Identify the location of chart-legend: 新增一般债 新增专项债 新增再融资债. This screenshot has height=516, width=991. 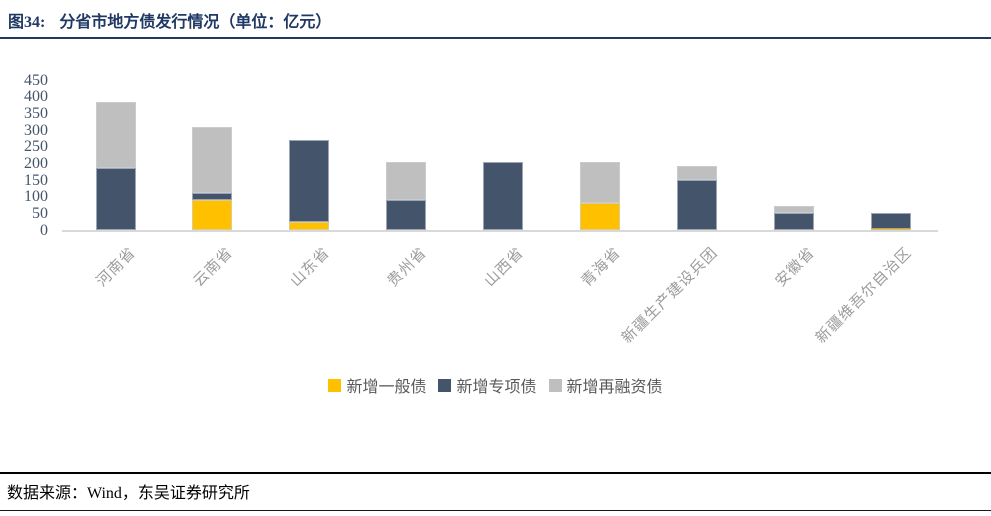
(495, 385).